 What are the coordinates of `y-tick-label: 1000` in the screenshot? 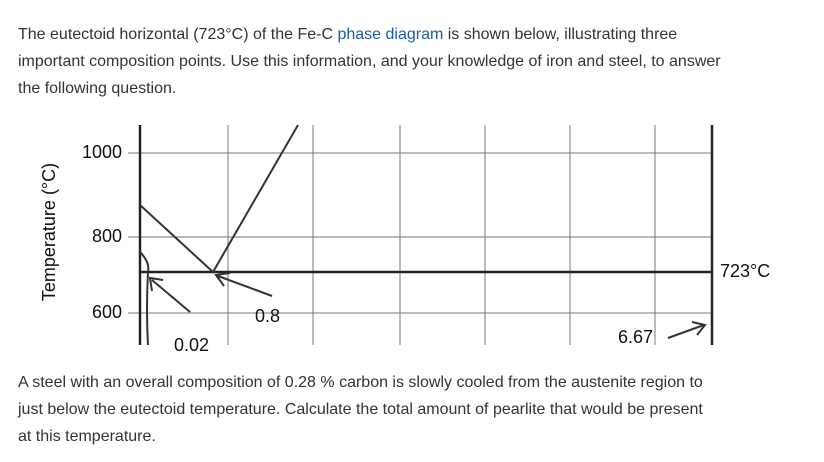 It's located at (102, 152).